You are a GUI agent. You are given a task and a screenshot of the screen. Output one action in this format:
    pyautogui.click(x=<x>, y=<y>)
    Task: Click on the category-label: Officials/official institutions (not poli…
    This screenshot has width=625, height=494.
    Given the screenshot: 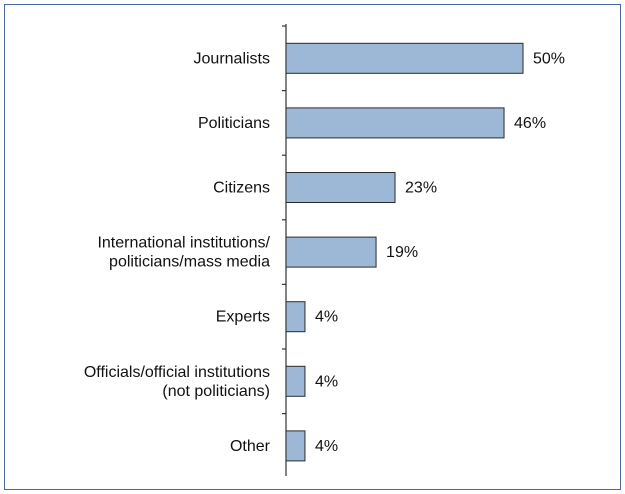 What is the action you would take?
    pyautogui.click(x=177, y=382)
    